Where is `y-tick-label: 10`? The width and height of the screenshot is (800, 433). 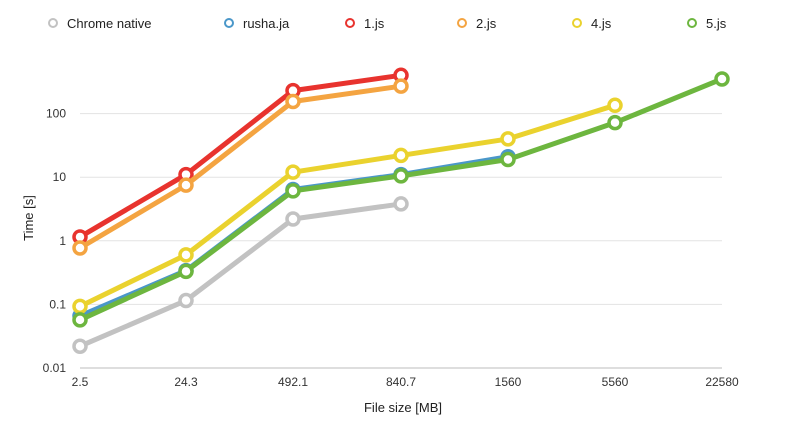 y-tick-label: 10 is located at coordinates (60, 177).